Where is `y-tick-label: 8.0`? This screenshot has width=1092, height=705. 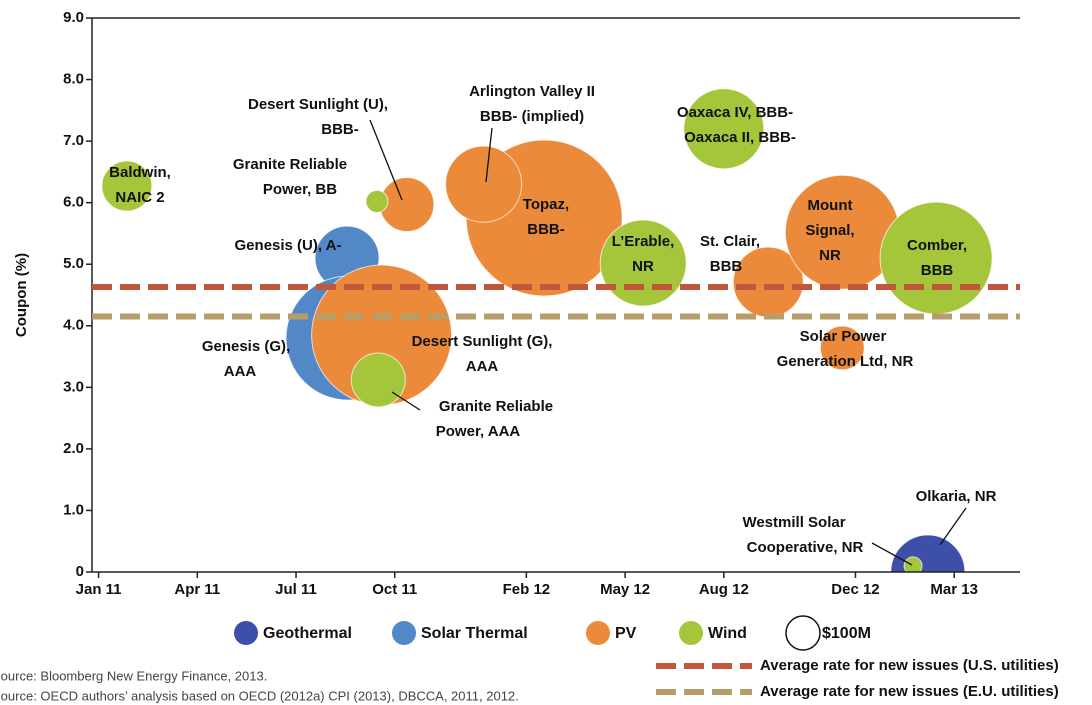
y-tick-label: 8.0 is located at coordinates (73, 79).